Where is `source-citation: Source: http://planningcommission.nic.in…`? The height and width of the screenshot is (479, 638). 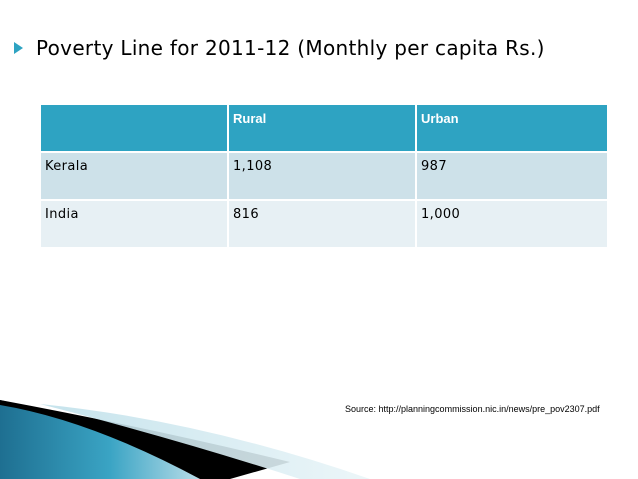 source-citation: Source: http://planningcommission.nic.in… is located at coordinates (472, 409).